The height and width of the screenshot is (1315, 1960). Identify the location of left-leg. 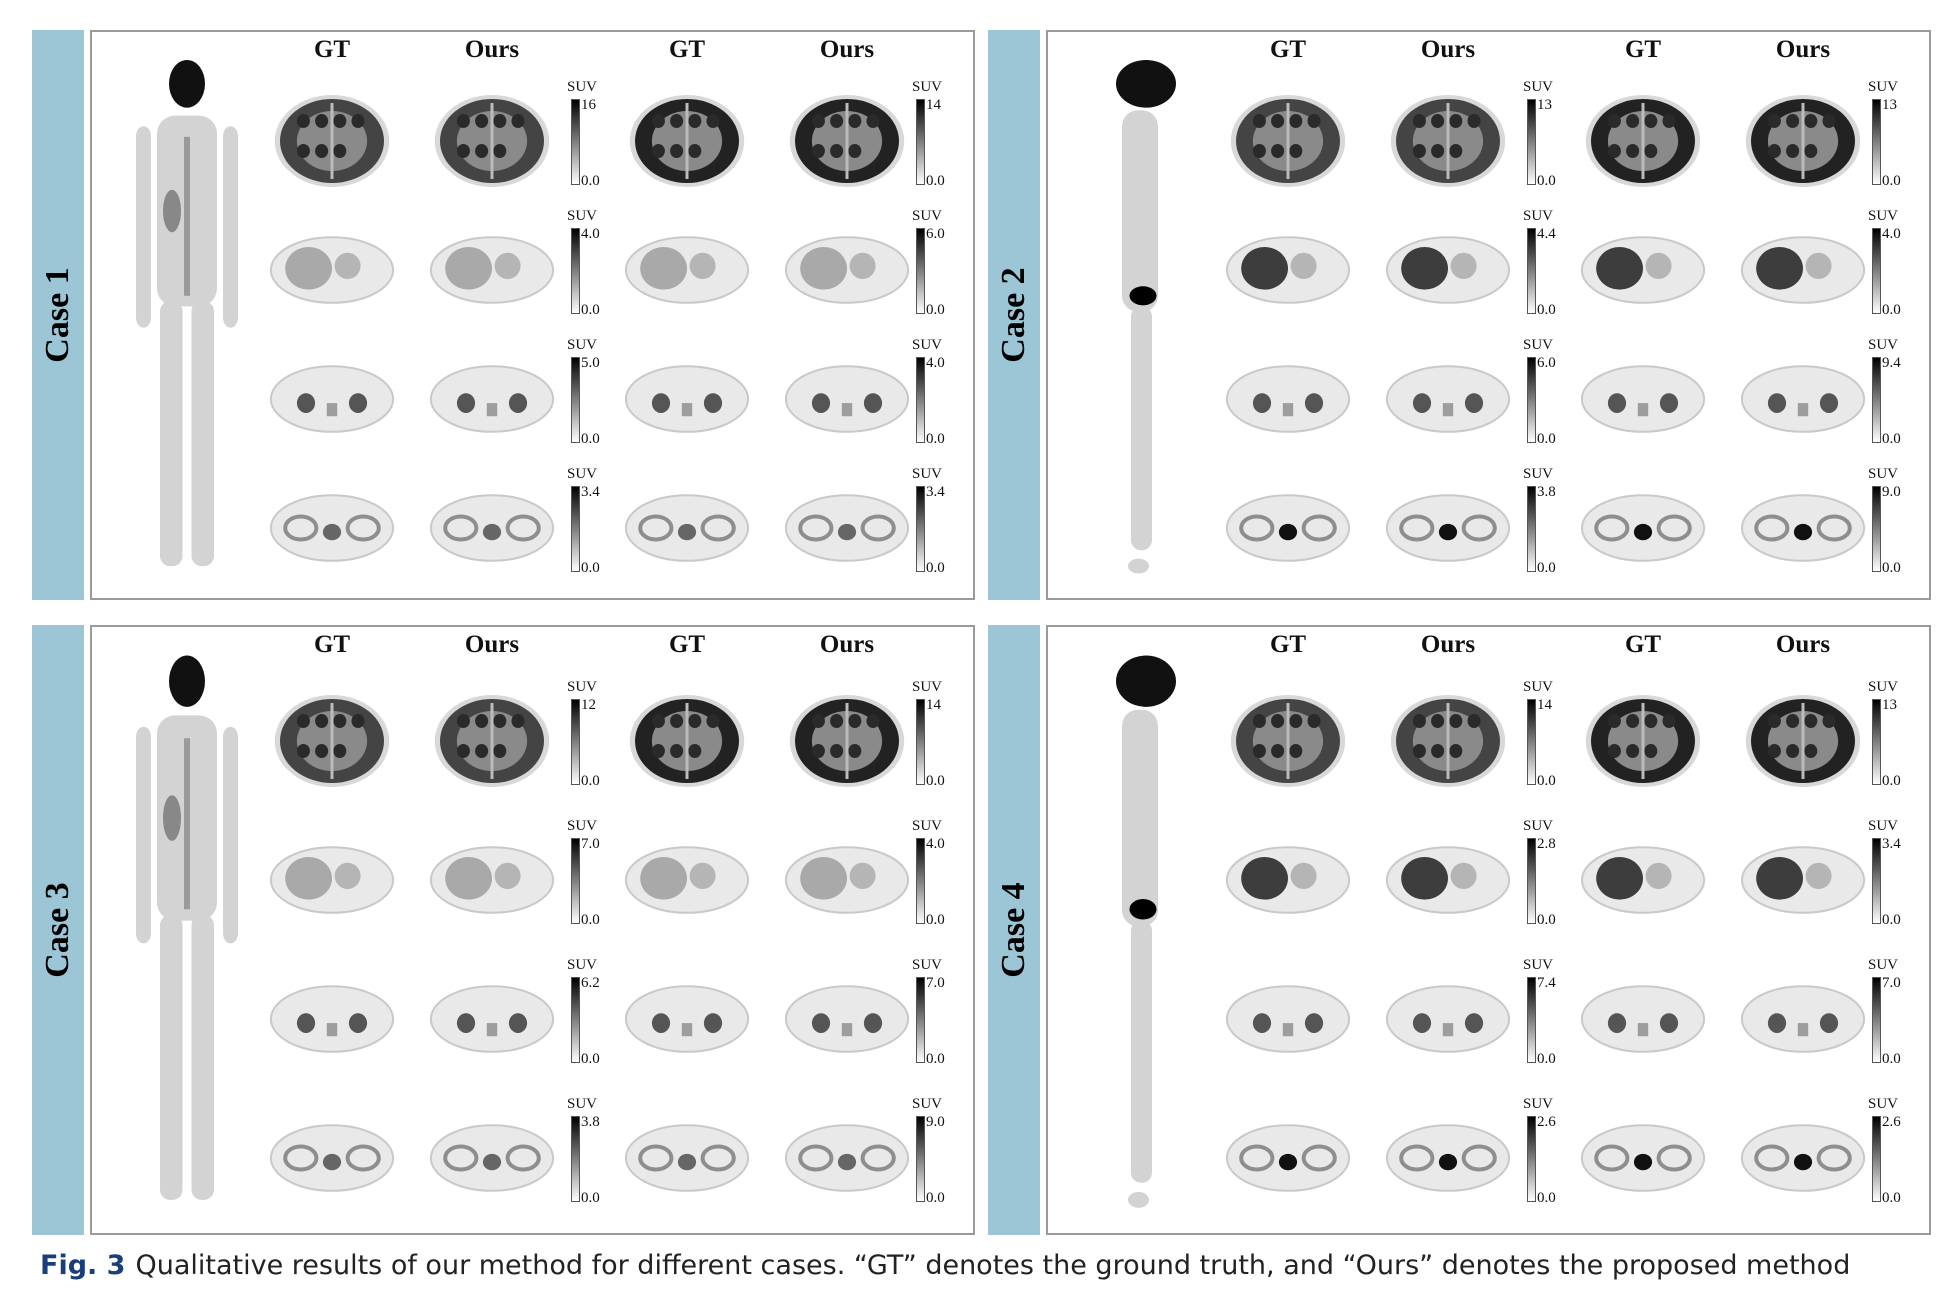
(171, 433).